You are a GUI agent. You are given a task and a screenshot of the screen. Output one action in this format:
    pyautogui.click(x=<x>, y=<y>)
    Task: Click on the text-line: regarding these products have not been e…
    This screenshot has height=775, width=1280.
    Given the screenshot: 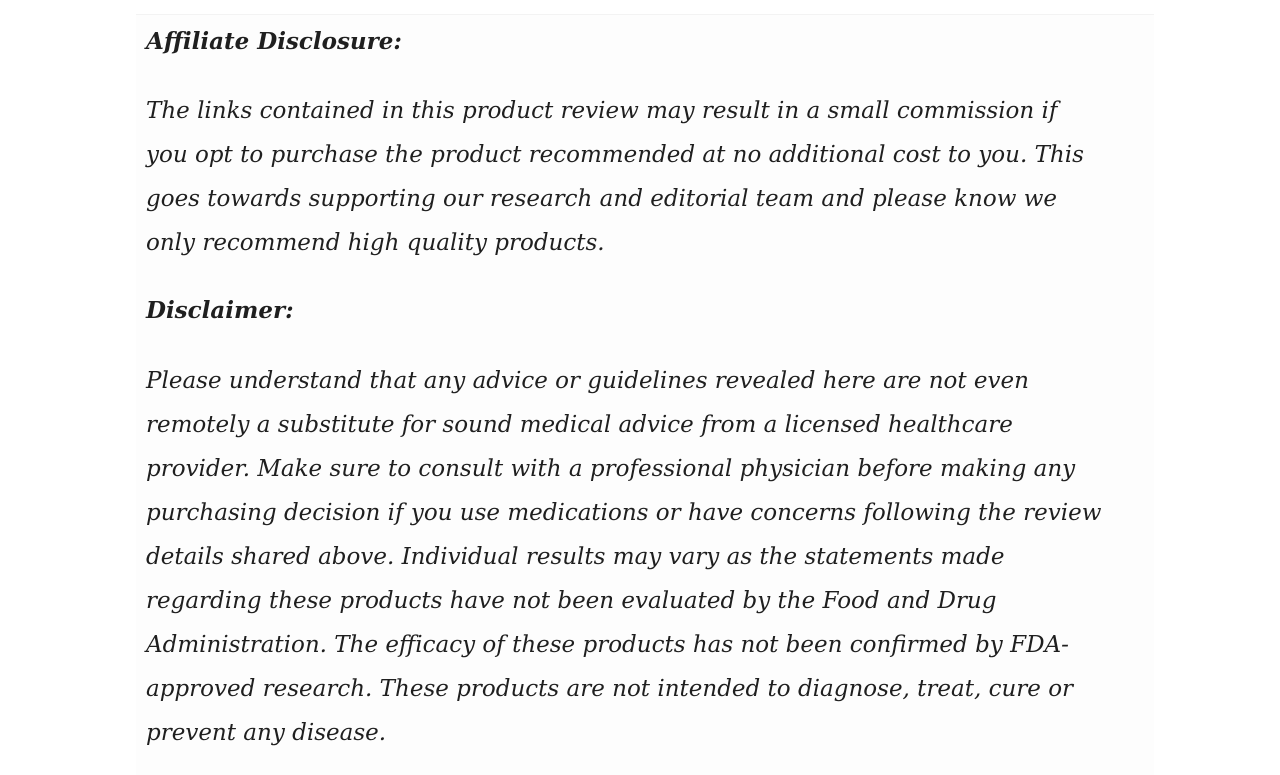 What is the action you would take?
    pyautogui.click(x=571, y=601)
    